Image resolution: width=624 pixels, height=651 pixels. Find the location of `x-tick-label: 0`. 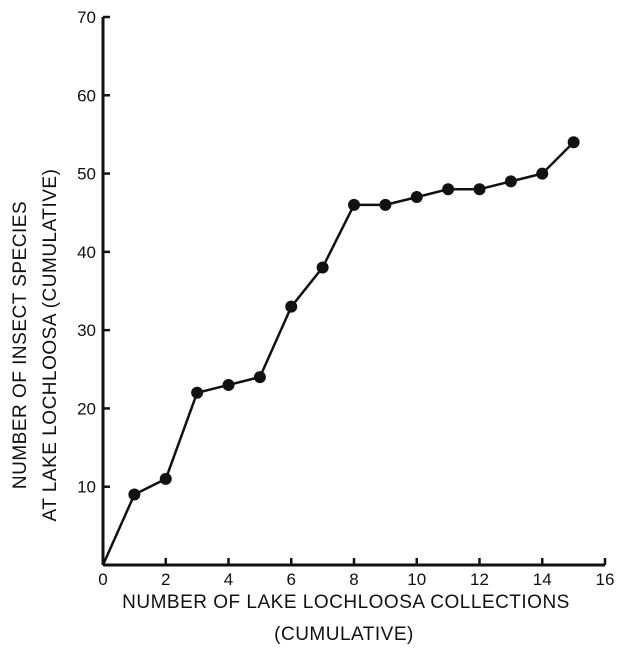

x-tick-label: 0 is located at coordinates (102, 579).